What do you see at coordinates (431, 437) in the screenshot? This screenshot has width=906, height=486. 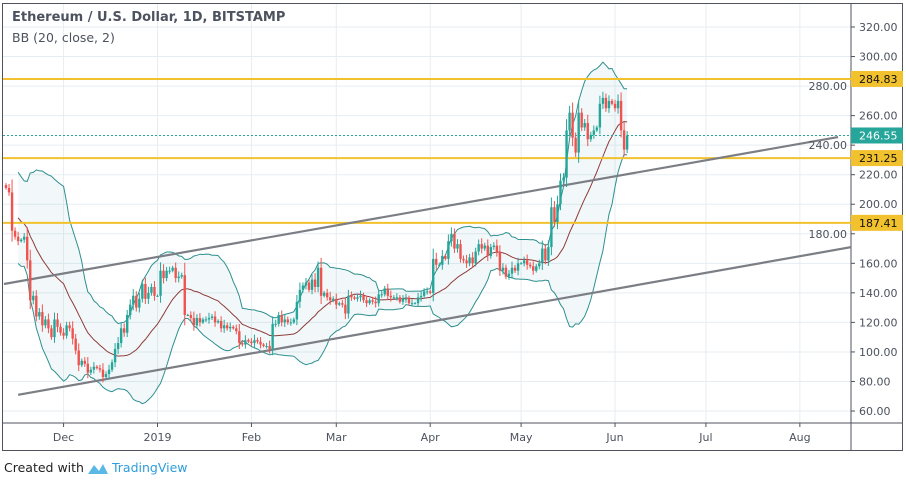 I see `time-tick-label: Apr` at bounding box center [431, 437].